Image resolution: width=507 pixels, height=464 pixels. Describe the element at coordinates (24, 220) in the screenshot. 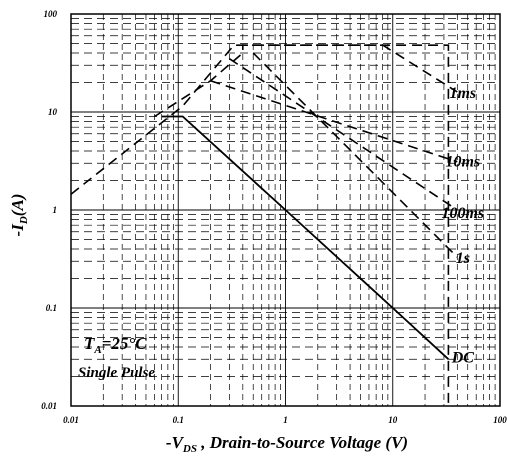

I see `y-axis-label-sub: D` at that location.